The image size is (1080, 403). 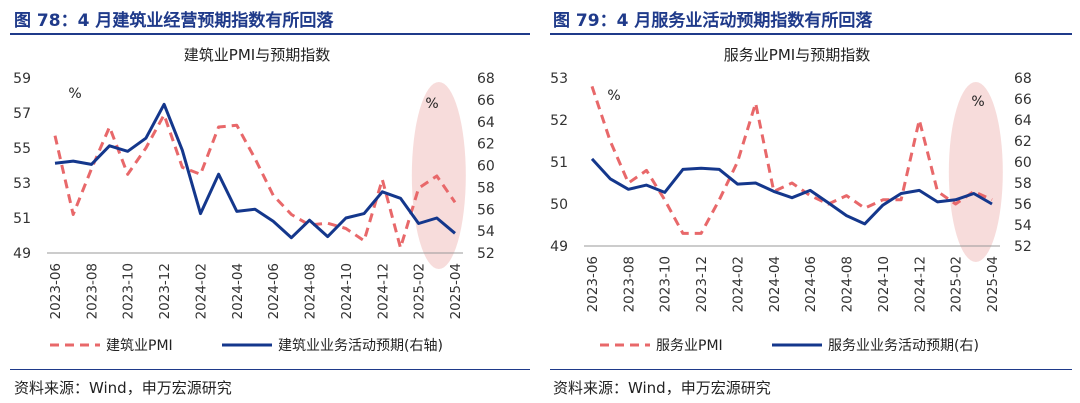 What do you see at coordinates (22, 79) in the screenshot?
I see `y-left-tick-label: 59` at bounding box center [22, 79].